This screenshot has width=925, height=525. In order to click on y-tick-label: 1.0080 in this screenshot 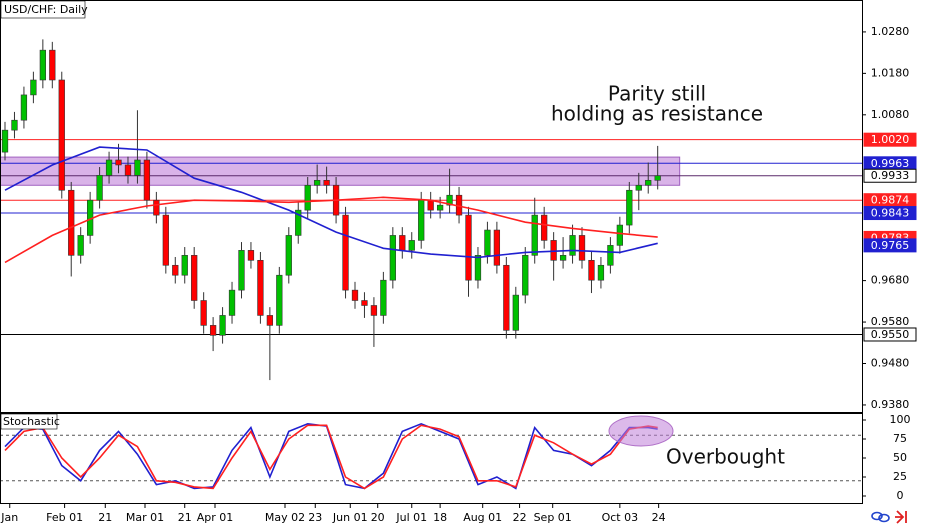, I will do `click(890, 114)`.